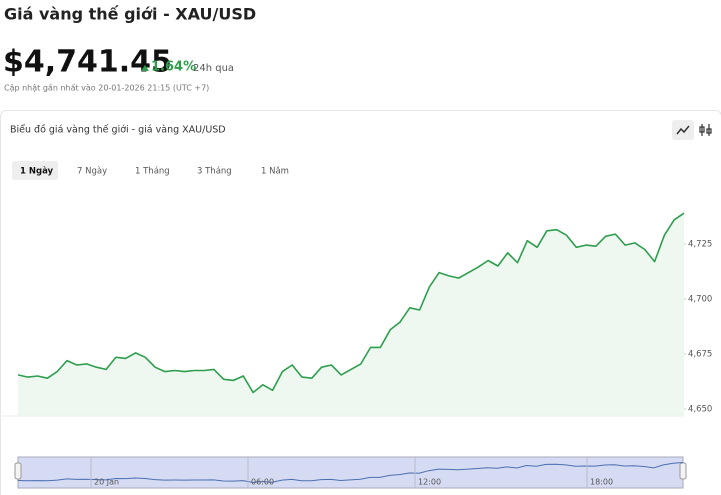 Image resolution: width=721 pixels, height=495 pixels. What do you see at coordinates (87, 62) in the screenshot?
I see `price: $4,741.45` at bounding box center [87, 62].